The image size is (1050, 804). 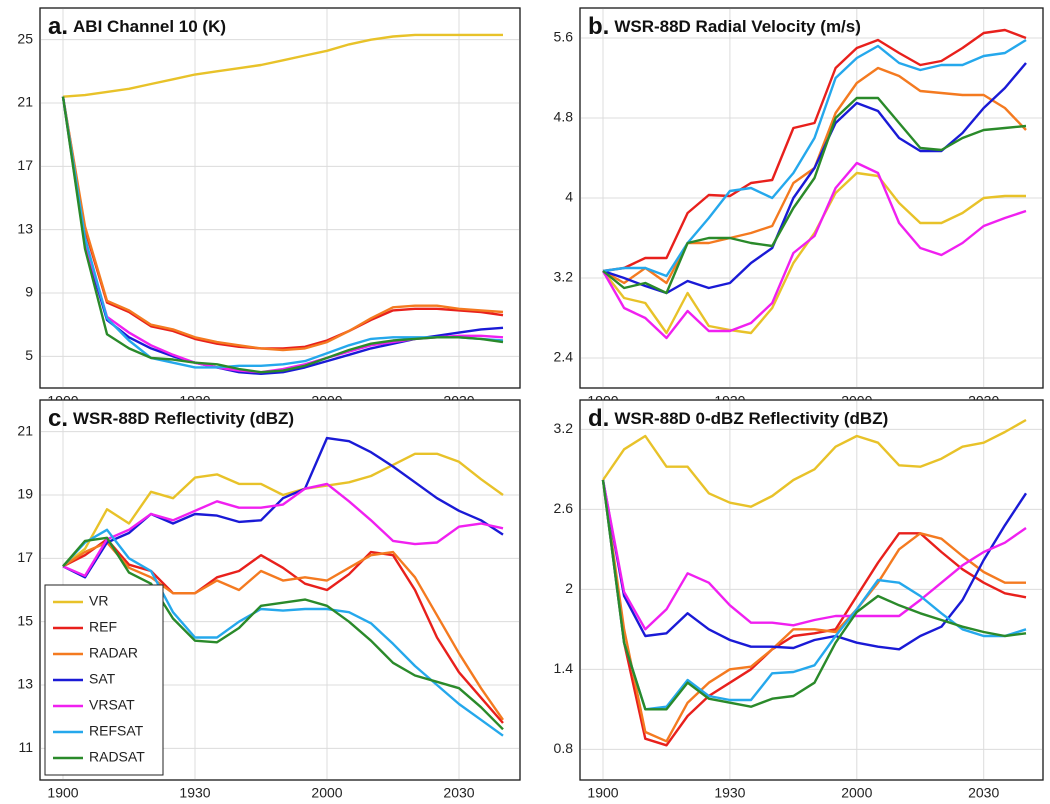 What do you see at coordinates (564, 37) in the screenshot?
I see `y-tick-label: 5.6` at bounding box center [564, 37].